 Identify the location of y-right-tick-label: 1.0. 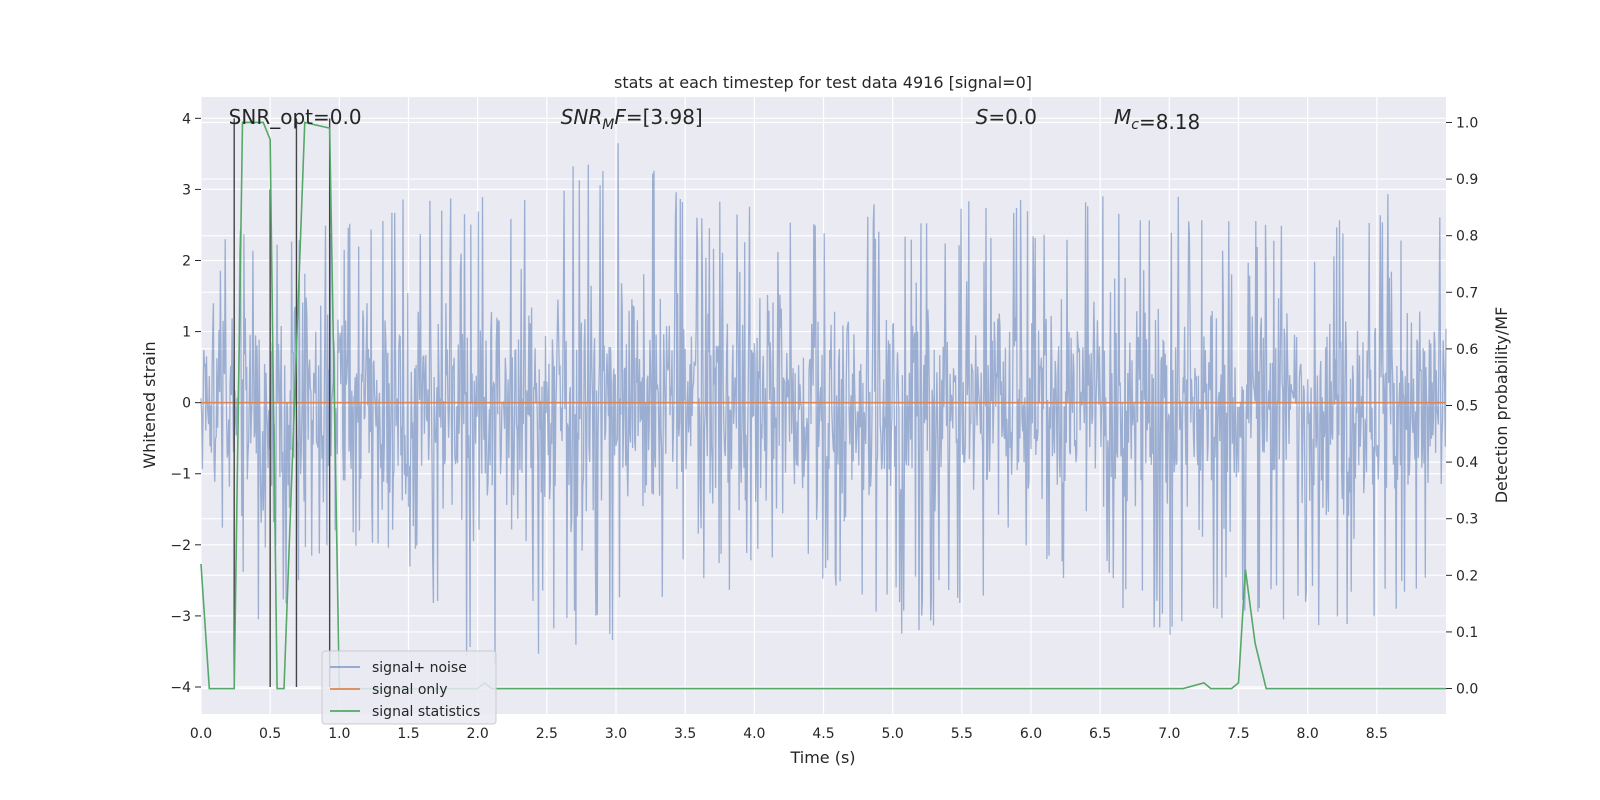
(1467, 123).